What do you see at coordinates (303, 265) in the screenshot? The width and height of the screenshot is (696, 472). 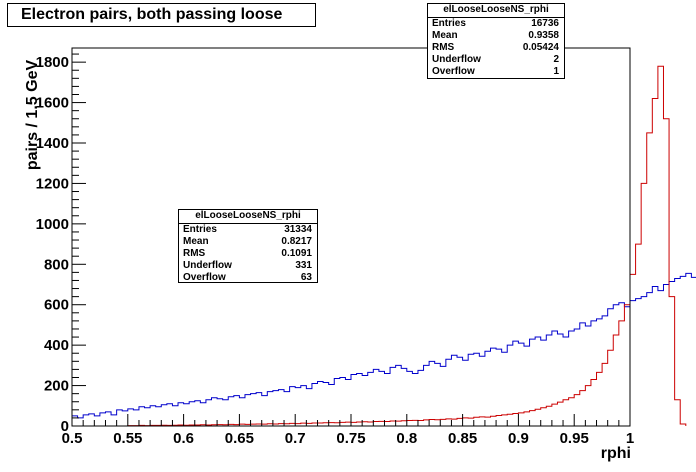 I see `stats-value: 331` at bounding box center [303, 265].